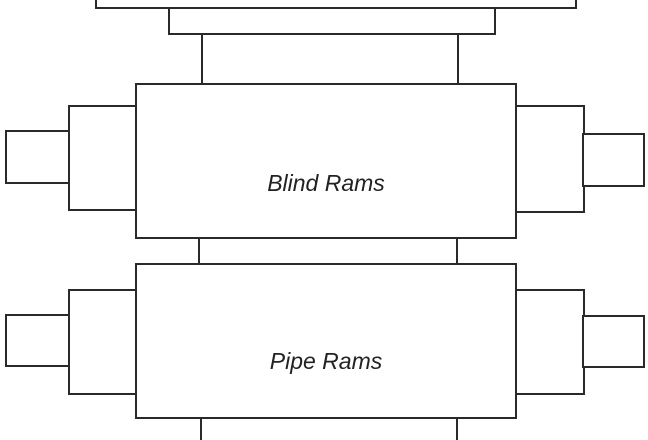 The image size is (648, 440). Describe the element at coordinates (326, 183) in the screenshot. I see `blind-rams-label: Blind Rams` at that location.